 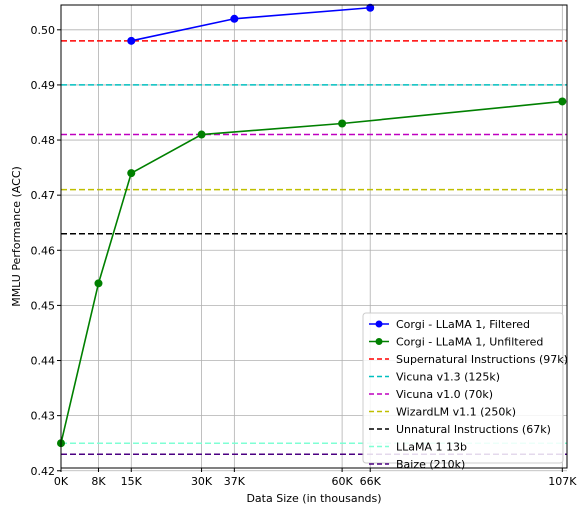 I want to click on y-tick-label: 0.42, so click(x=43, y=471).